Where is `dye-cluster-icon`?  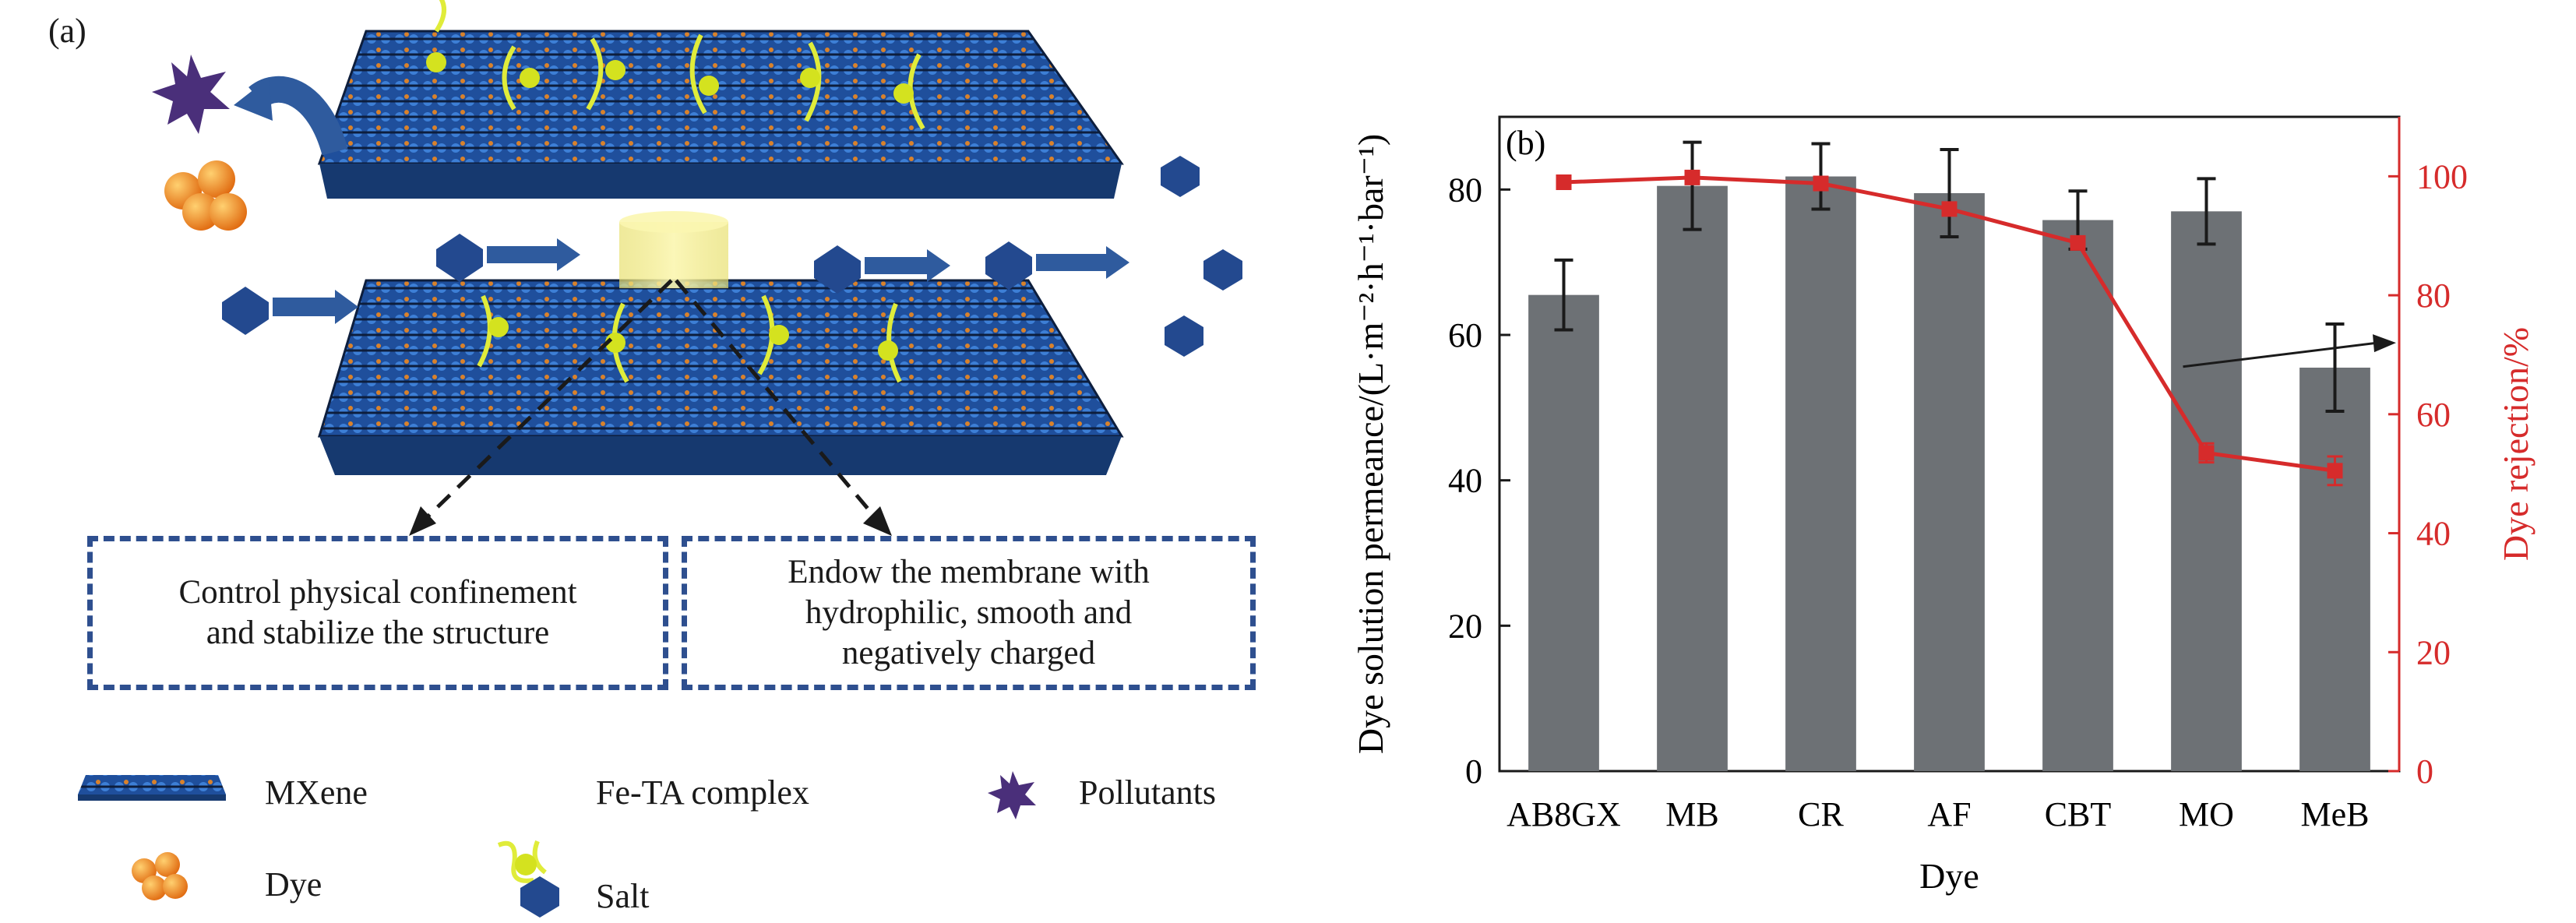 dye-cluster-icon is located at coordinates (205, 195).